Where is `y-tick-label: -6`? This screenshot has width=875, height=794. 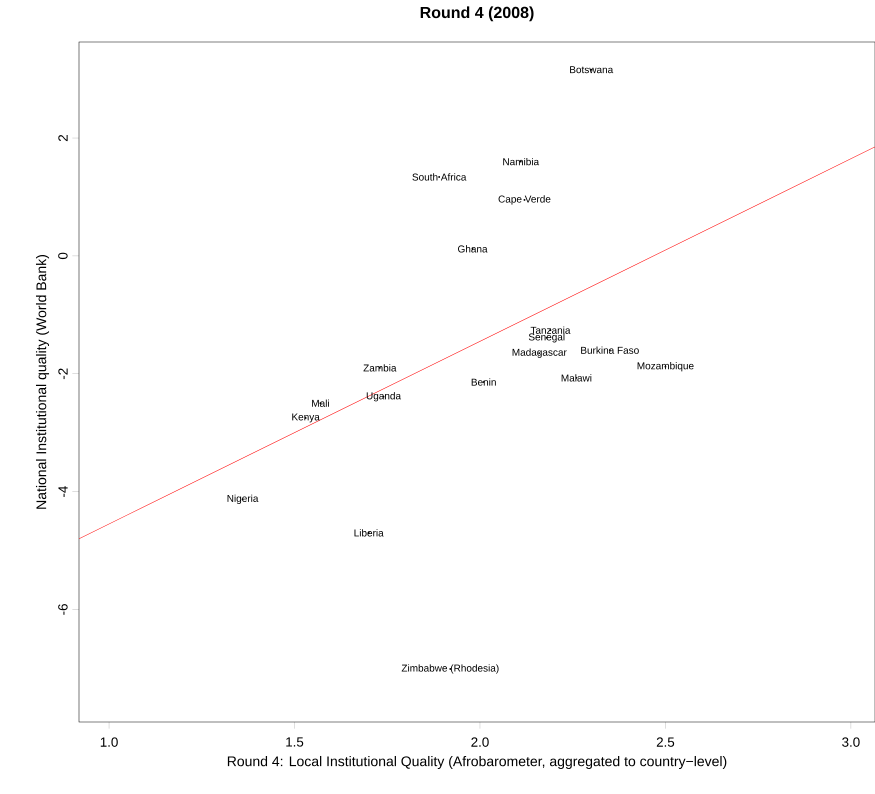 y-tick-label: -6 is located at coordinates (63, 609).